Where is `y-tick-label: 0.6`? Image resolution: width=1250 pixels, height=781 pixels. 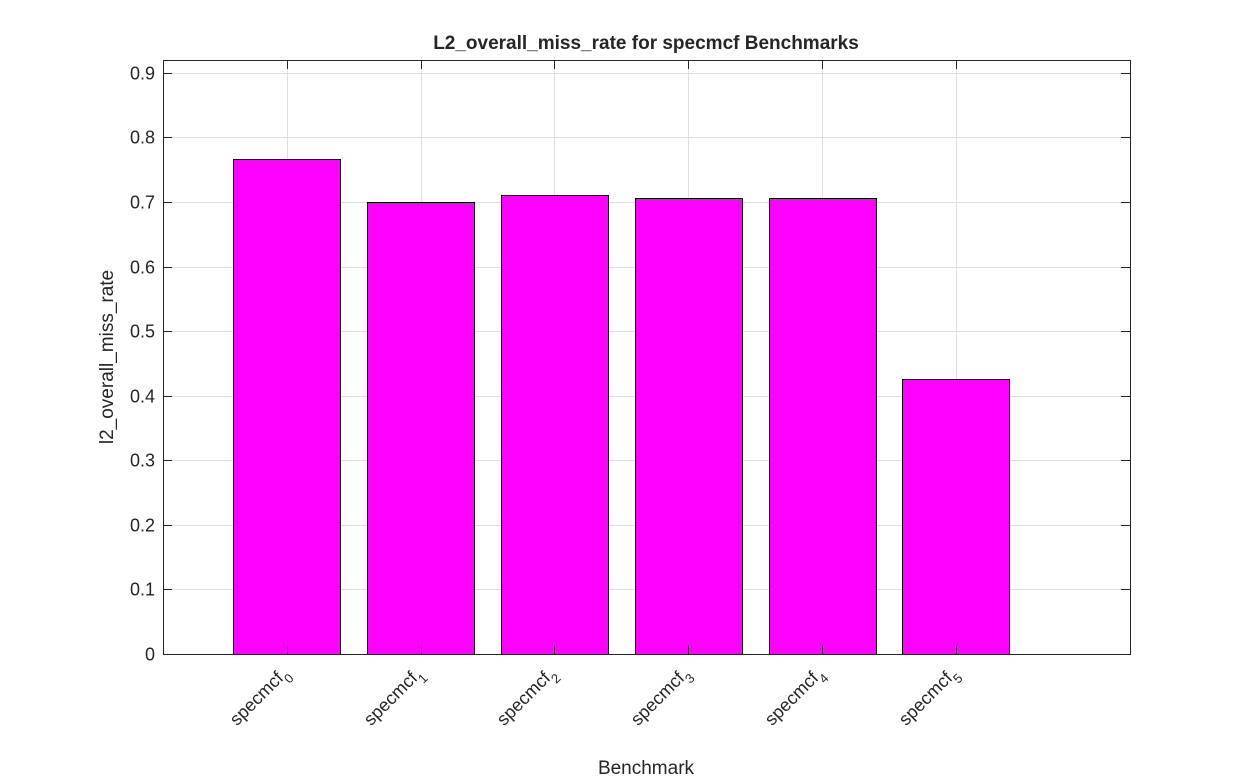 y-tick-label: 0.6 is located at coordinates (142, 268).